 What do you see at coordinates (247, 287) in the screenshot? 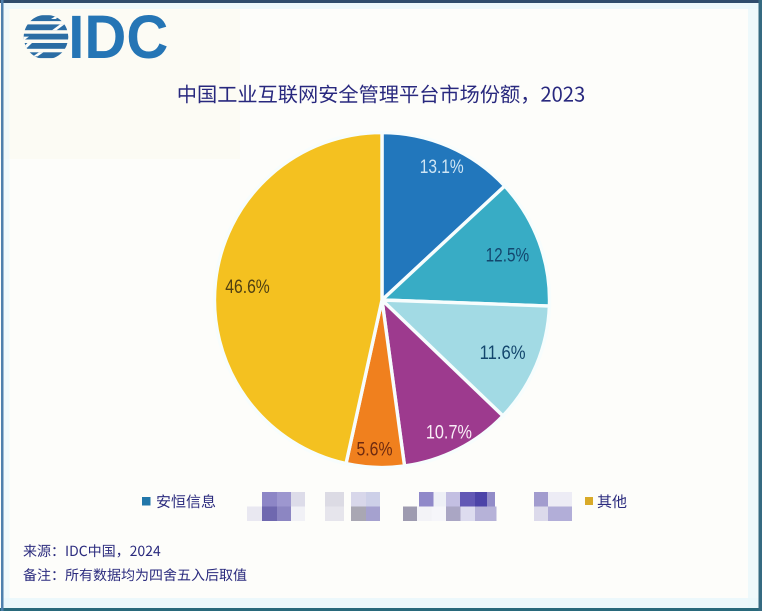
I see `svg-text: 46.6%` at bounding box center [247, 287].